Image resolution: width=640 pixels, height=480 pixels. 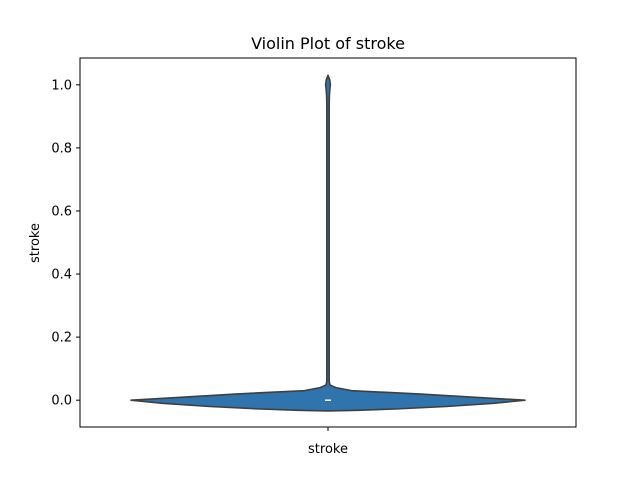 I want to click on y-tick-label: 0.2, so click(x=61, y=338).